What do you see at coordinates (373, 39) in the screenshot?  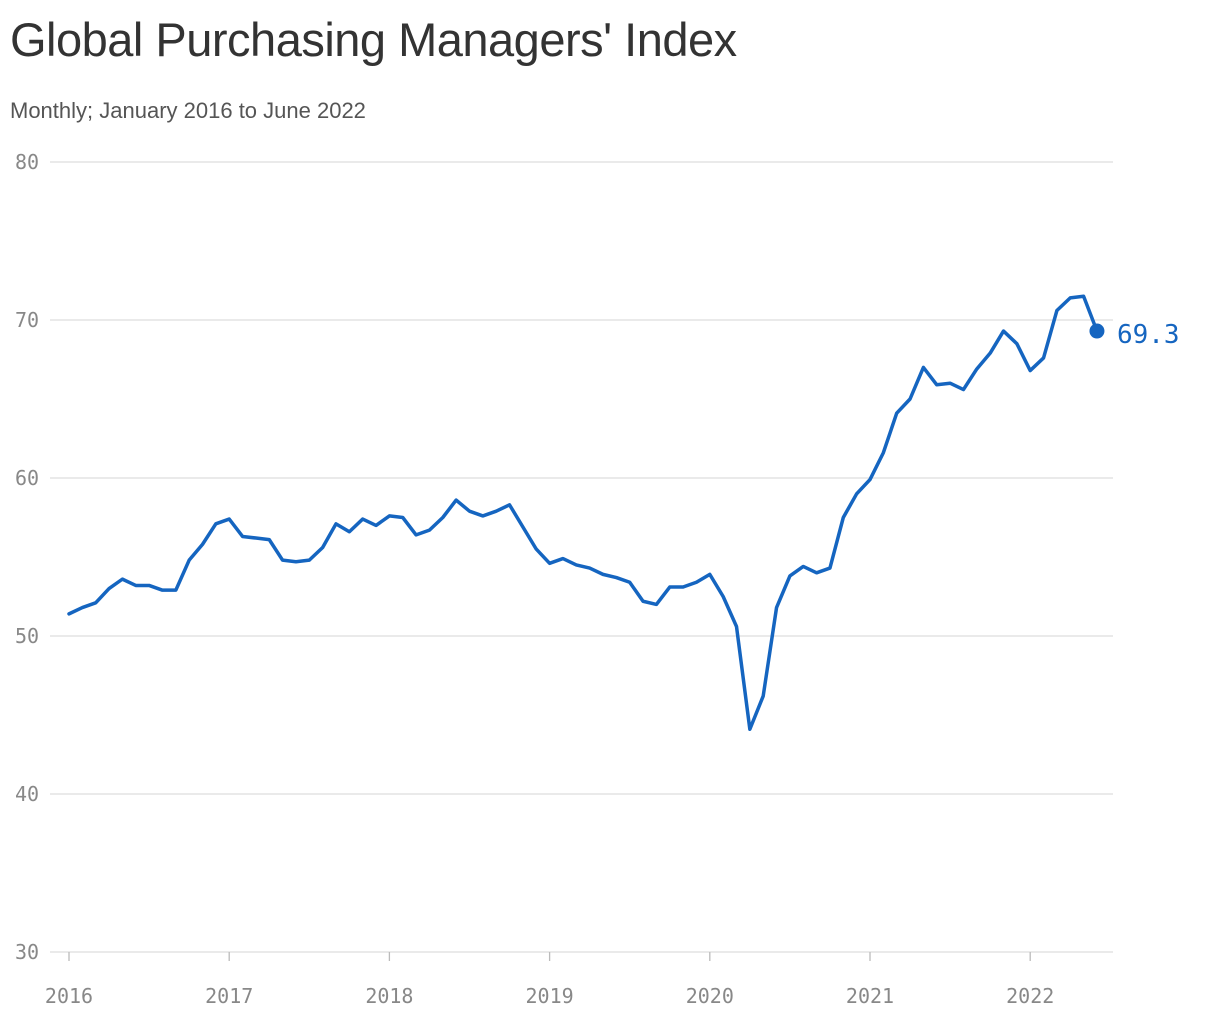 I see `chart-title: Global Purchasing Managers' Index` at bounding box center [373, 39].